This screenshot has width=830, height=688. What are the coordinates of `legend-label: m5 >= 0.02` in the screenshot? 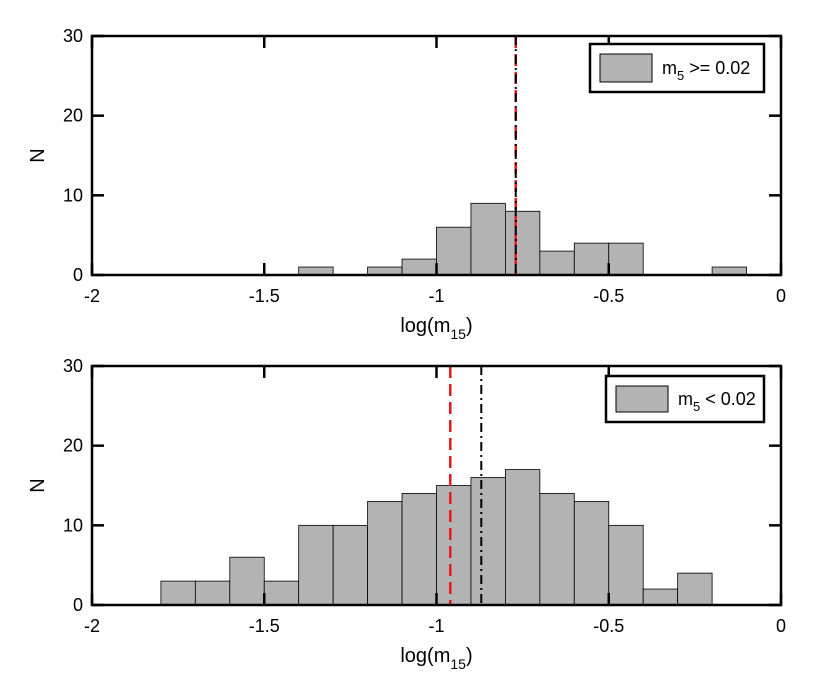 It's located at (706, 70).